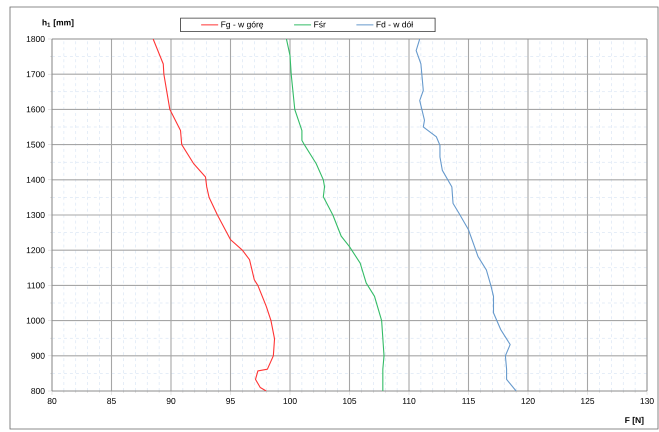 This screenshot has width=659, height=432. Describe the element at coordinates (36, 285) in the screenshot. I see `y-tick-label: 1100` at that location.